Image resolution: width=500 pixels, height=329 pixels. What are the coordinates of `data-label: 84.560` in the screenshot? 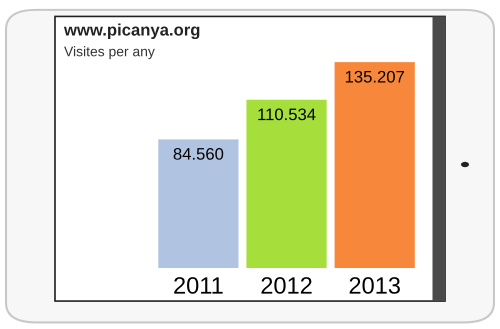 It's located at (199, 154).